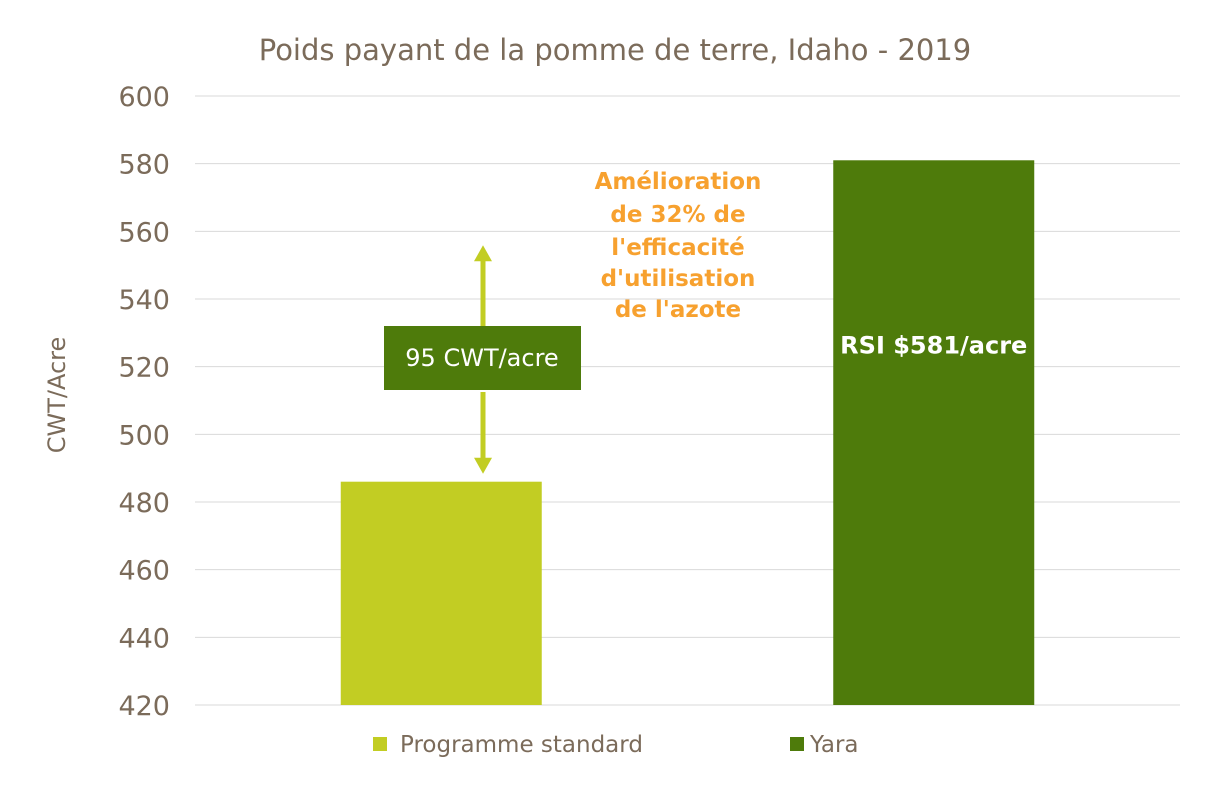 The height and width of the screenshot is (806, 1229). I want to click on difference-label: 95 CWT/acre, so click(481, 358).